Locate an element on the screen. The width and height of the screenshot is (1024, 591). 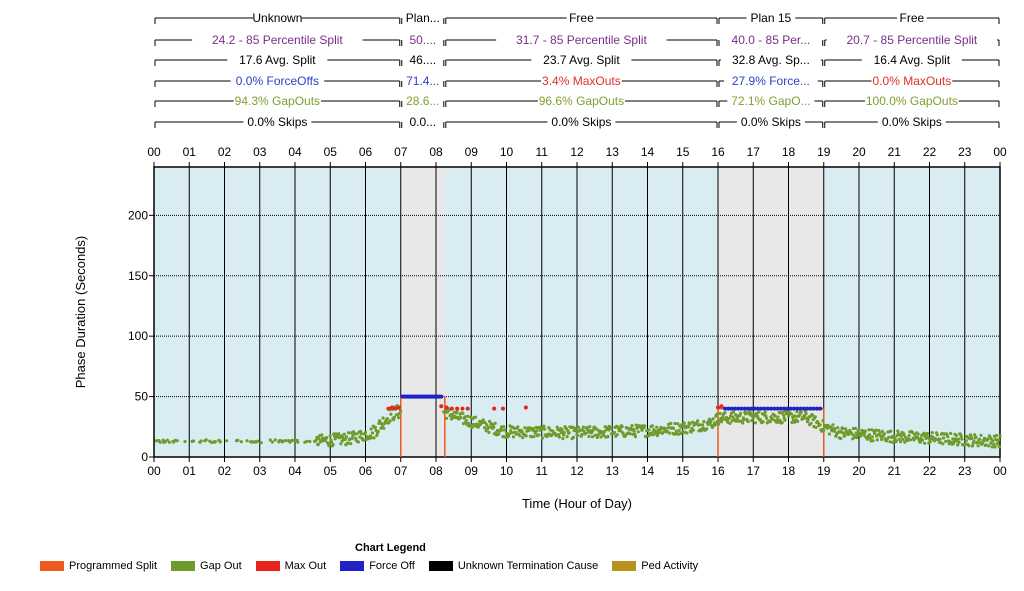
x-tick-label: 13 is located at coordinates (613, 471).